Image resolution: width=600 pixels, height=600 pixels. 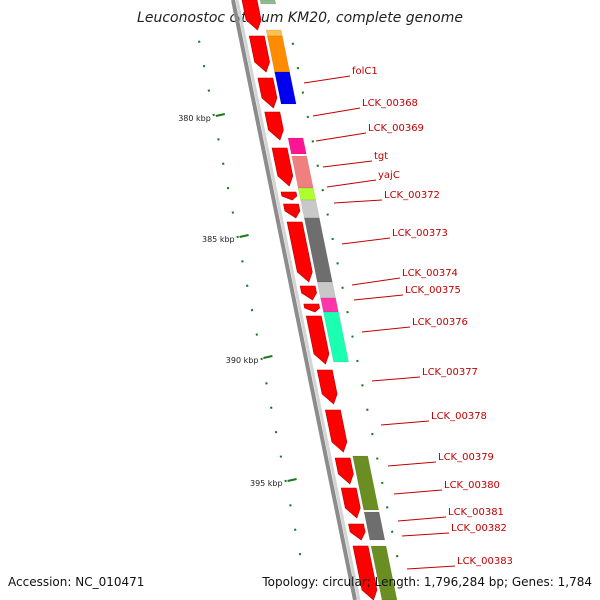 I want to click on gene-label: LCK_00374, so click(x=430, y=273).